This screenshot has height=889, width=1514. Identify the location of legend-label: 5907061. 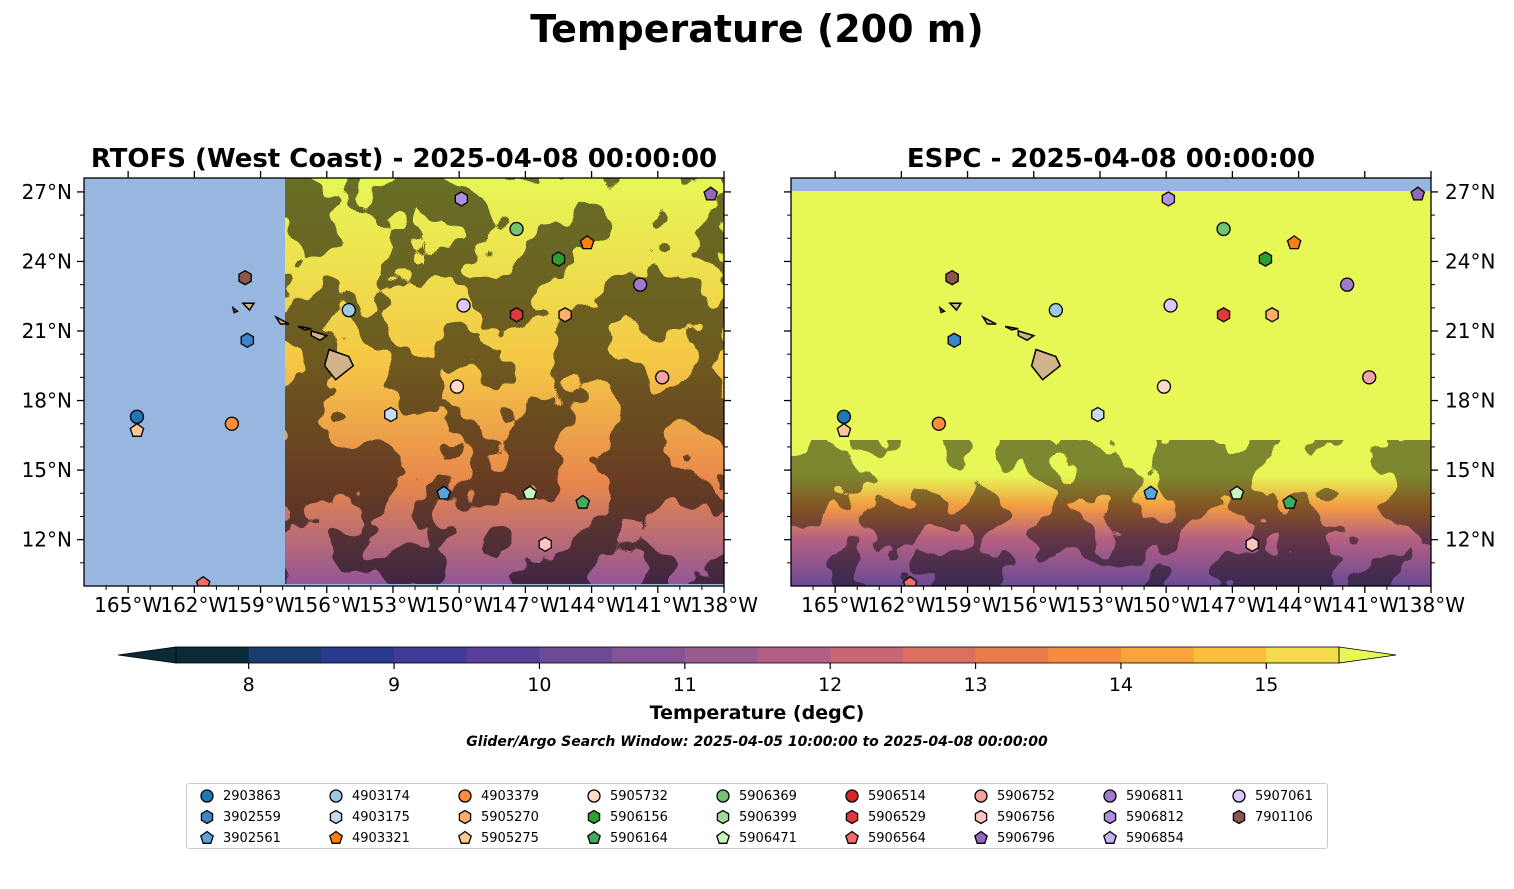
(1284, 796).